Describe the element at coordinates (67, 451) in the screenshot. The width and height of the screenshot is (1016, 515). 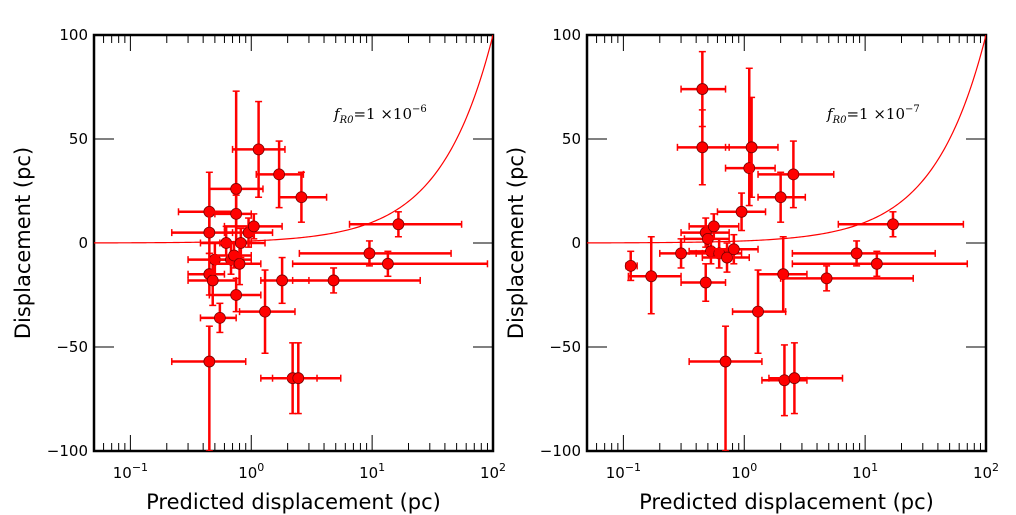
I see `y-tick-label: −100` at that location.